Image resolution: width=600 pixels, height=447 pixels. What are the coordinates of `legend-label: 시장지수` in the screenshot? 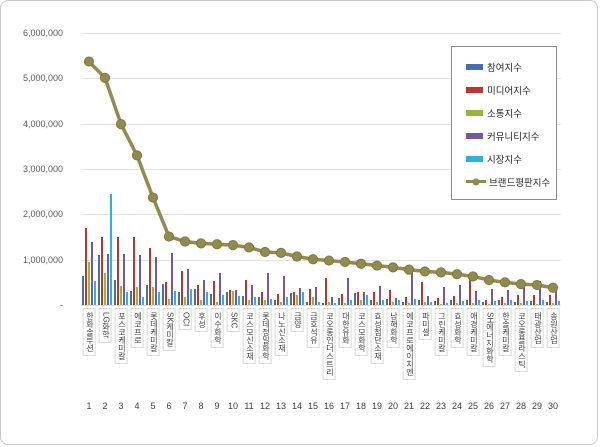 It's located at (504, 160).